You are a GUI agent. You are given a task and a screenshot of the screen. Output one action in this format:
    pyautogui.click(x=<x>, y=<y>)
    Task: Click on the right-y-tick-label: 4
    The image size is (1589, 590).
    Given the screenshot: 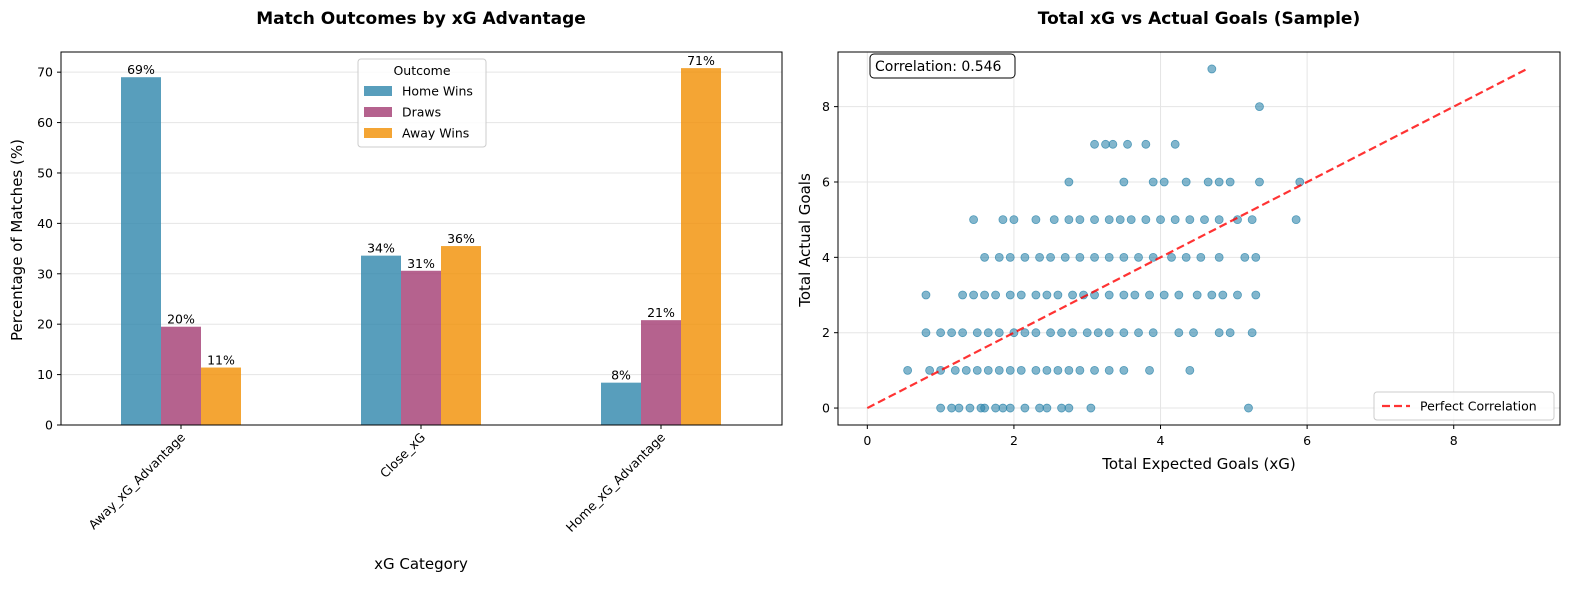 What is the action you would take?
    pyautogui.click(x=826, y=257)
    